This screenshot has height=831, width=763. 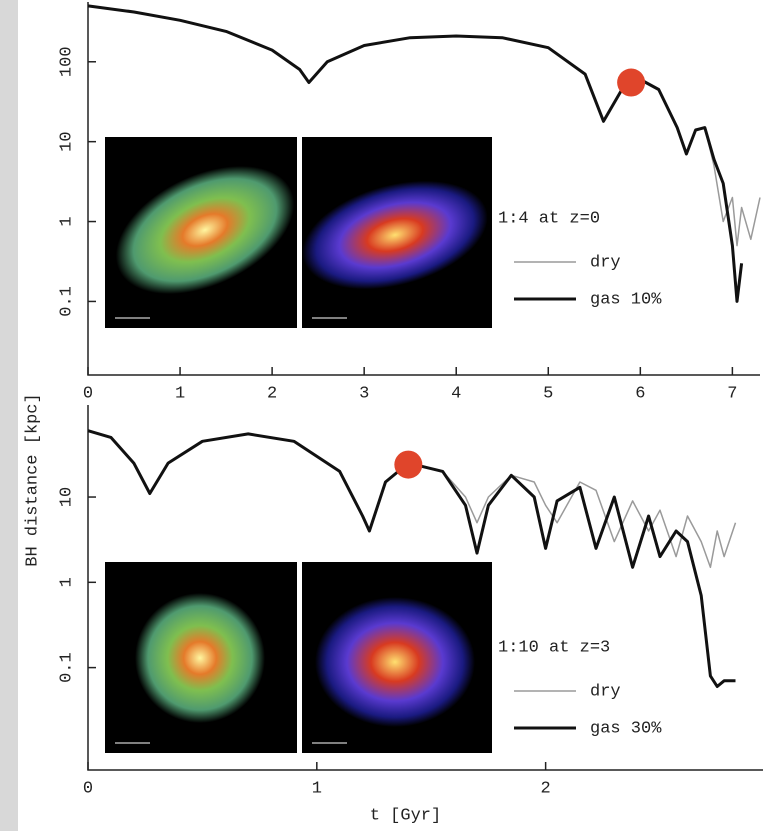 I want to click on left-margin, so click(x=9, y=415).